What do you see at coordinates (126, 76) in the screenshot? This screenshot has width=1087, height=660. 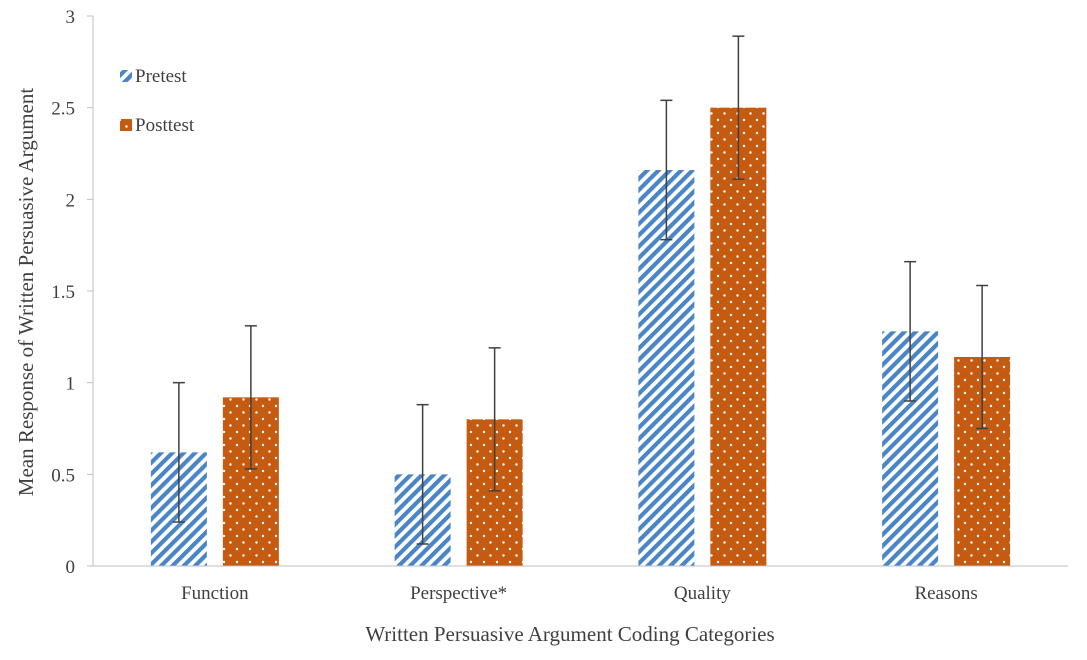 I see `legend-swatch-pretest` at bounding box center [126, 76].